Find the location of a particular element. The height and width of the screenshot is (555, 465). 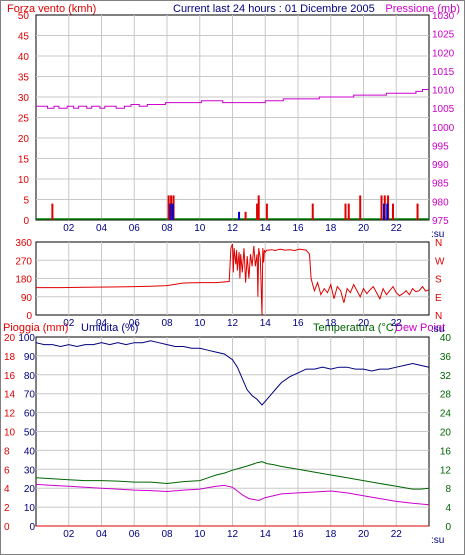

temperature-y-tick-label: 0 is located at coordinates (448, 527).